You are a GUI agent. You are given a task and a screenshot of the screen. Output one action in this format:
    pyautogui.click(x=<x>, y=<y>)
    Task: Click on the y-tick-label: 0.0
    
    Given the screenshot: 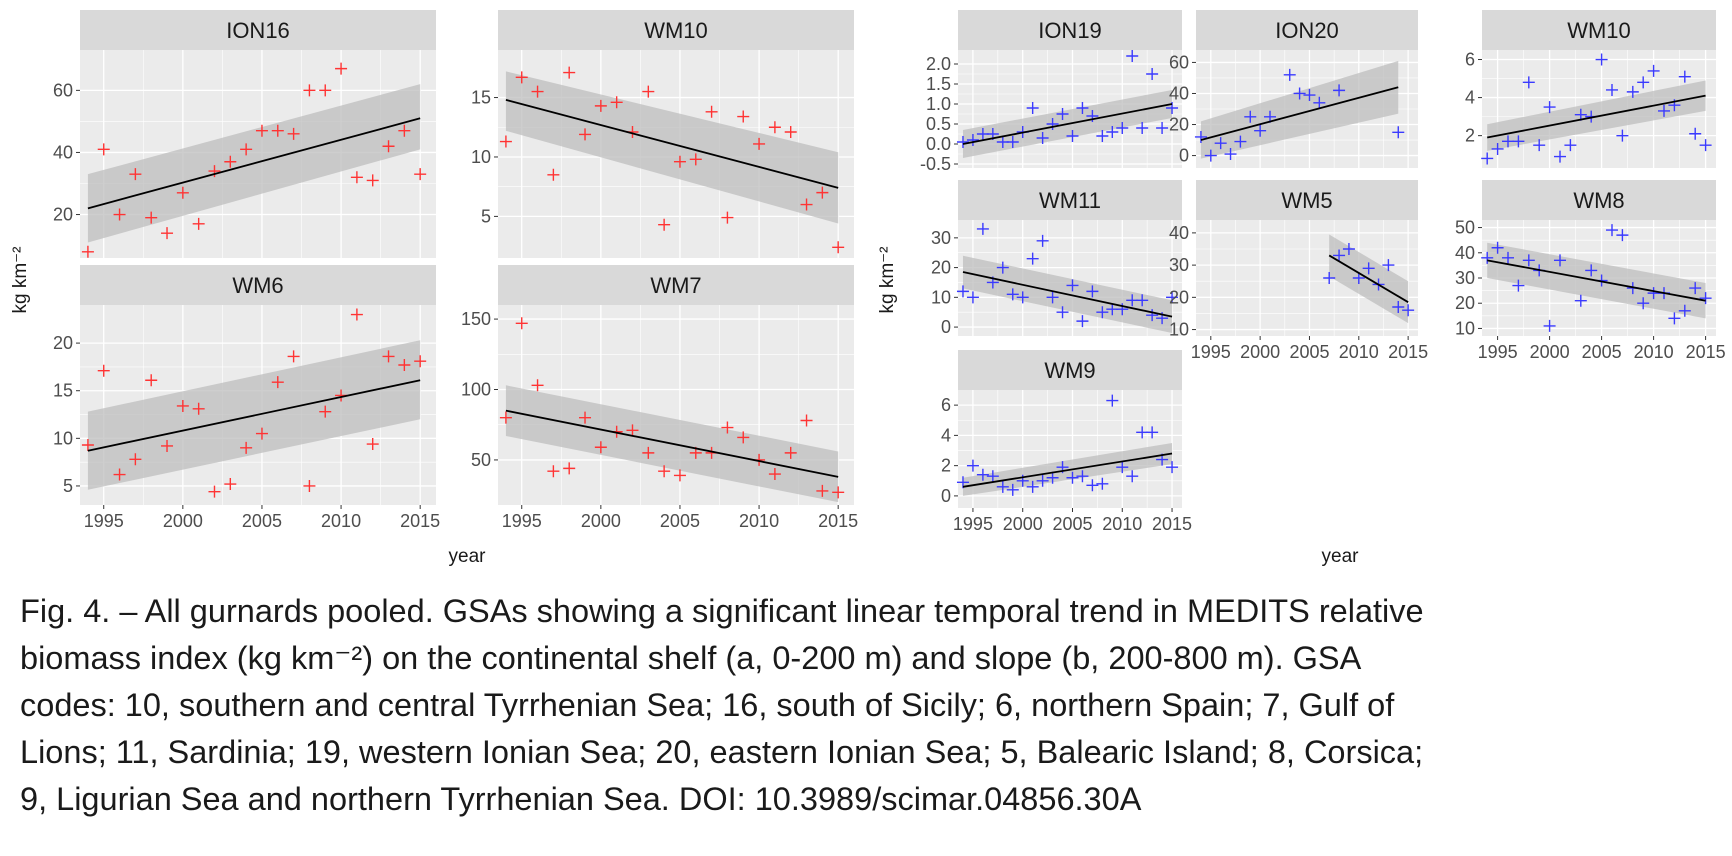 What is the action you would take?
    pyautogui.click(x=938, y=144)
    